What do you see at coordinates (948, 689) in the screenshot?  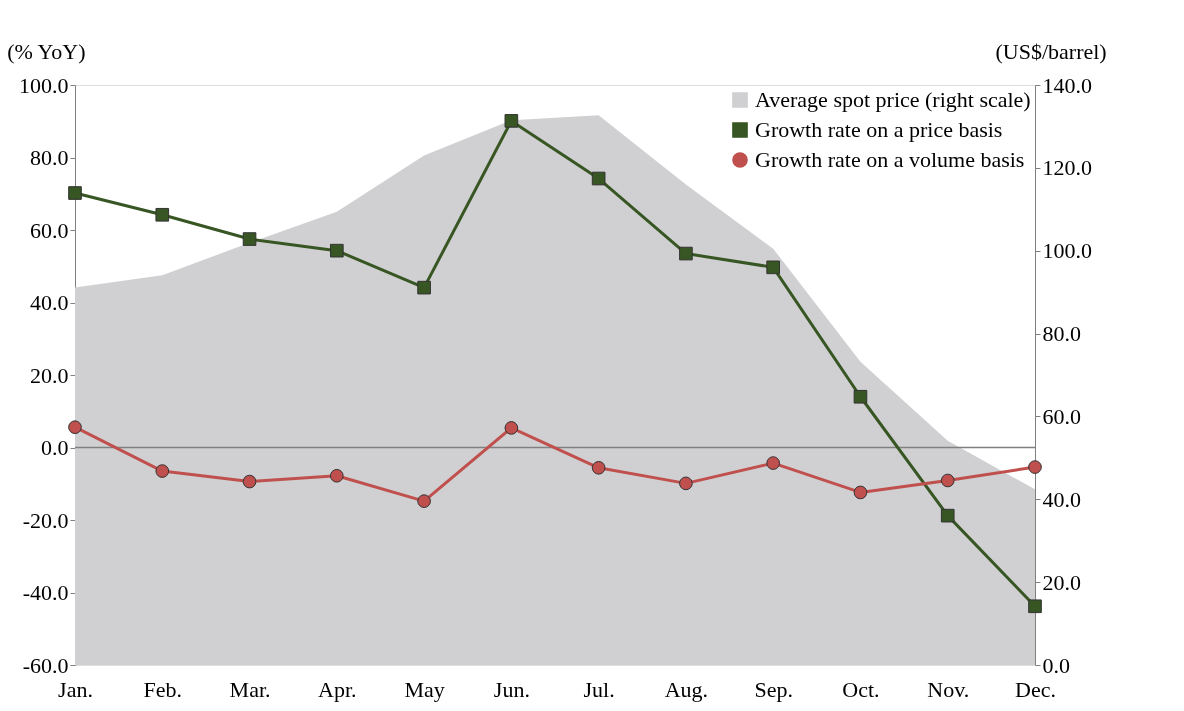 I see `x-tick-label: Nov.` at bounding box center [948, 689].